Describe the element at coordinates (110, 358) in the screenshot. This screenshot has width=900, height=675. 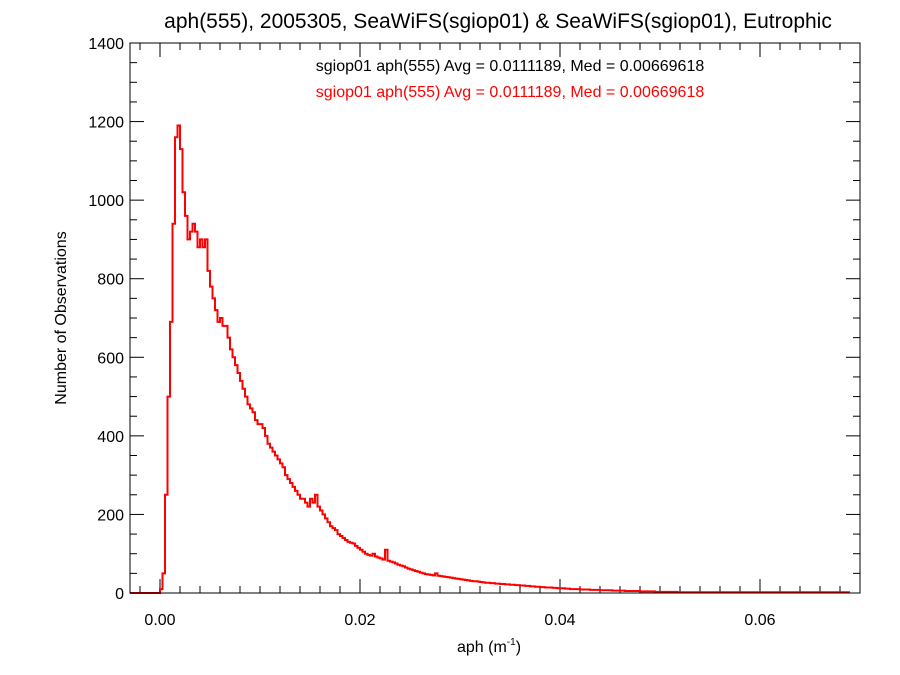
I see `y-tick-label: 600` at that location.